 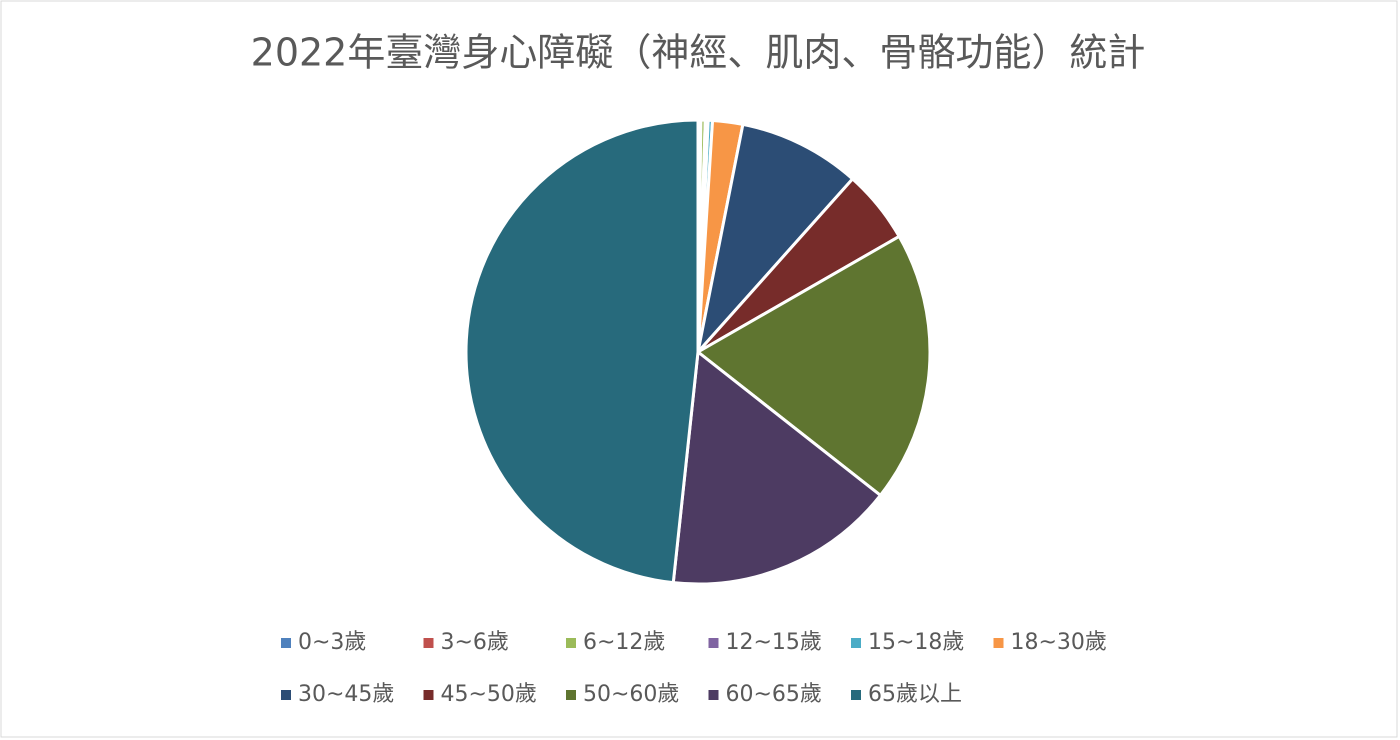 What do you see at coordinates (774, 694) in the screenshot?
I see `legend-label: 60~65歲` at bounding box center [774, 694].